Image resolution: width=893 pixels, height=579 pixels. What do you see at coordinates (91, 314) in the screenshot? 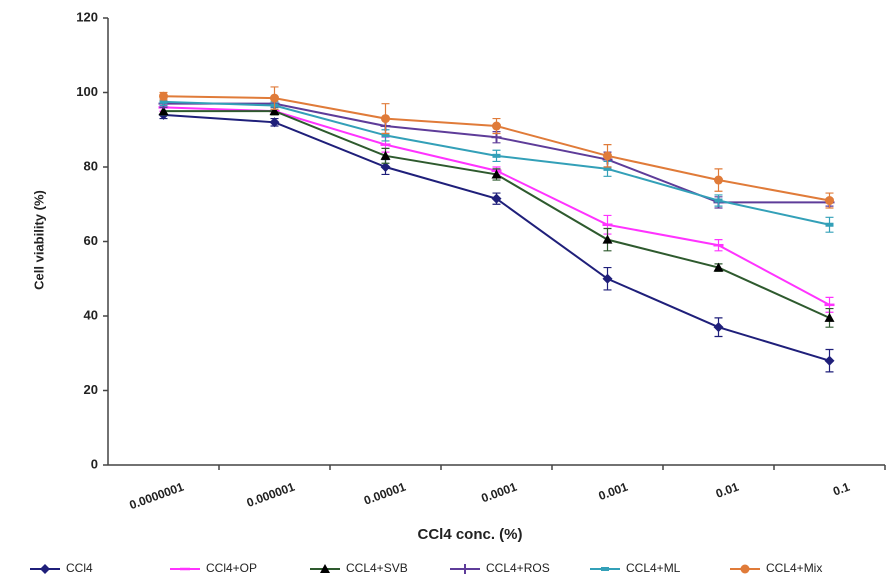
I see `y-tick-label: 40` at bounding box center [91, 314].